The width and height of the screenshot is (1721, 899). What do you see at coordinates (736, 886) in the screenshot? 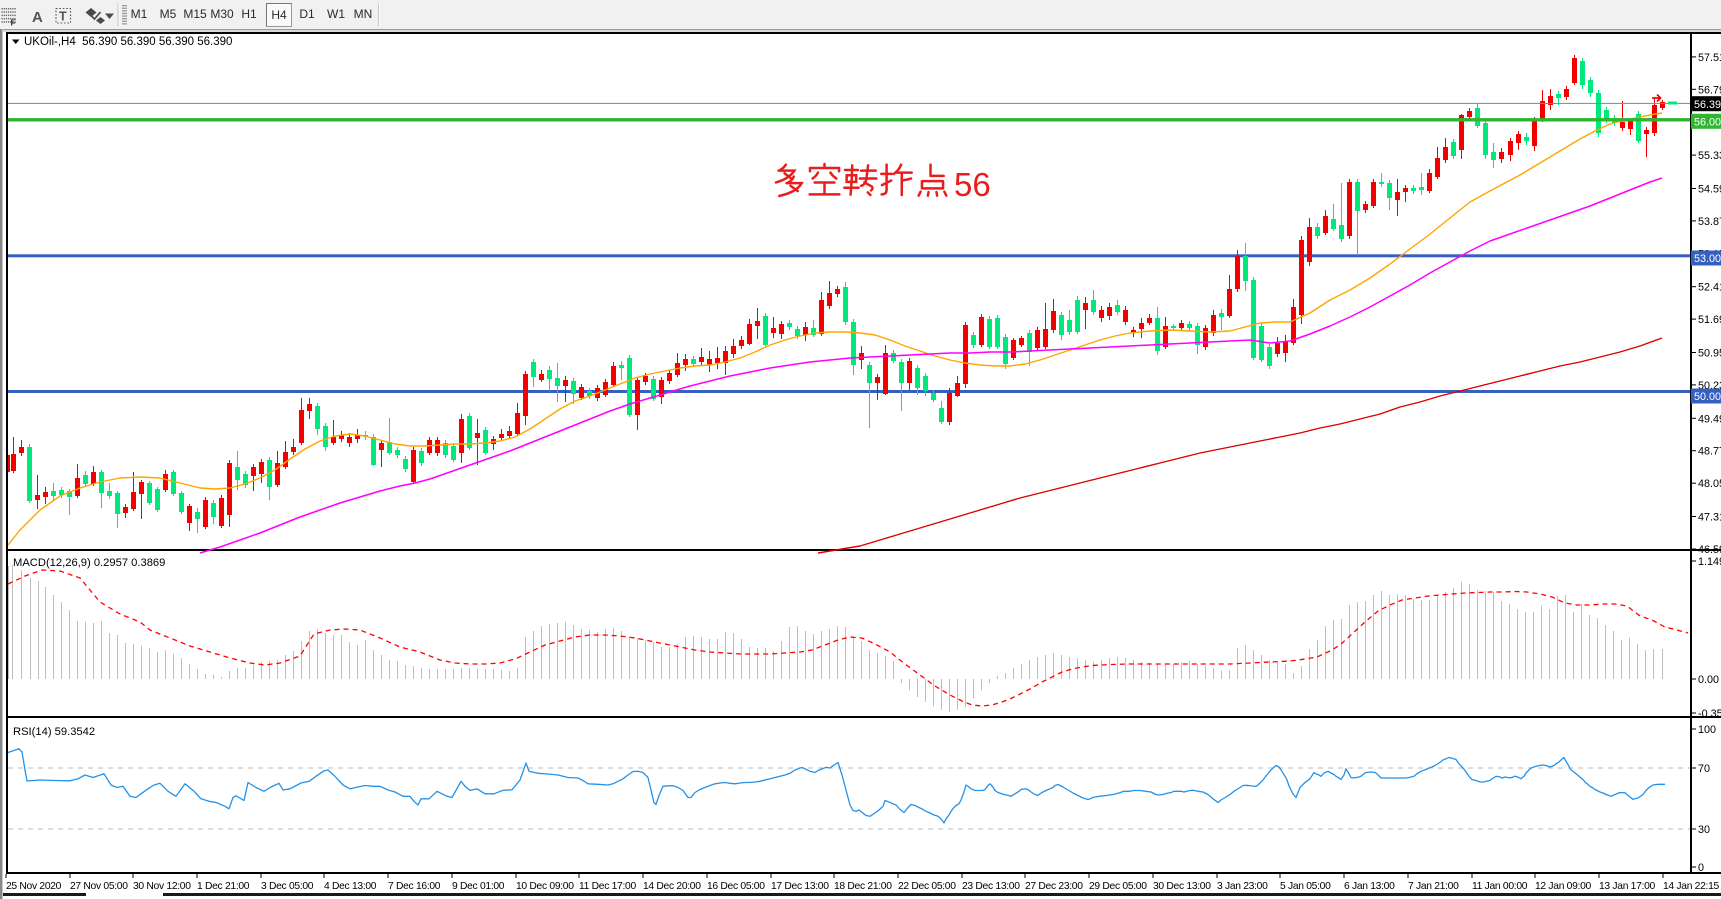
I see `svg-text: 16 Dec 05:00` at bounding box center [736, 886].